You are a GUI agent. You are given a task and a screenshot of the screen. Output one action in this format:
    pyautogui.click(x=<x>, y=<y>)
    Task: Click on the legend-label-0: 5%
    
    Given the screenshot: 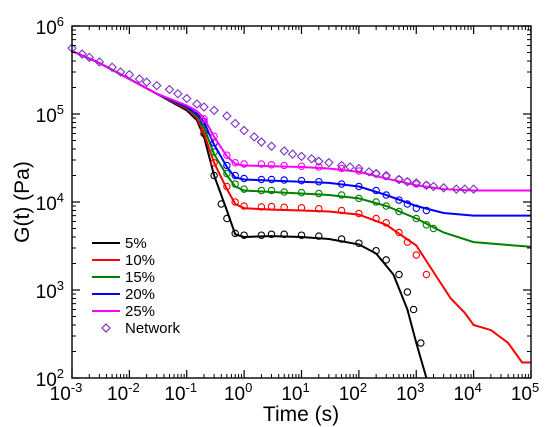 What is the action you would take?
    pyautogui.click(x=136, y=243)
    